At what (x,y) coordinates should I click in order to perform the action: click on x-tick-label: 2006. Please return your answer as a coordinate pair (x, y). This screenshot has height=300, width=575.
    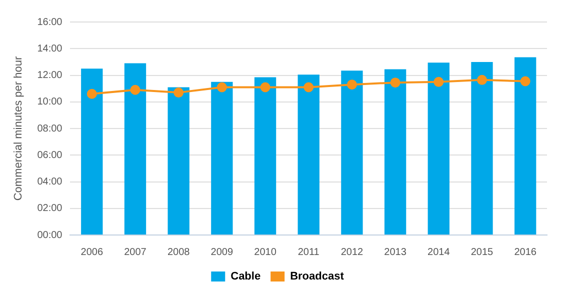
    Looking at the image, I should click on (92, 252).